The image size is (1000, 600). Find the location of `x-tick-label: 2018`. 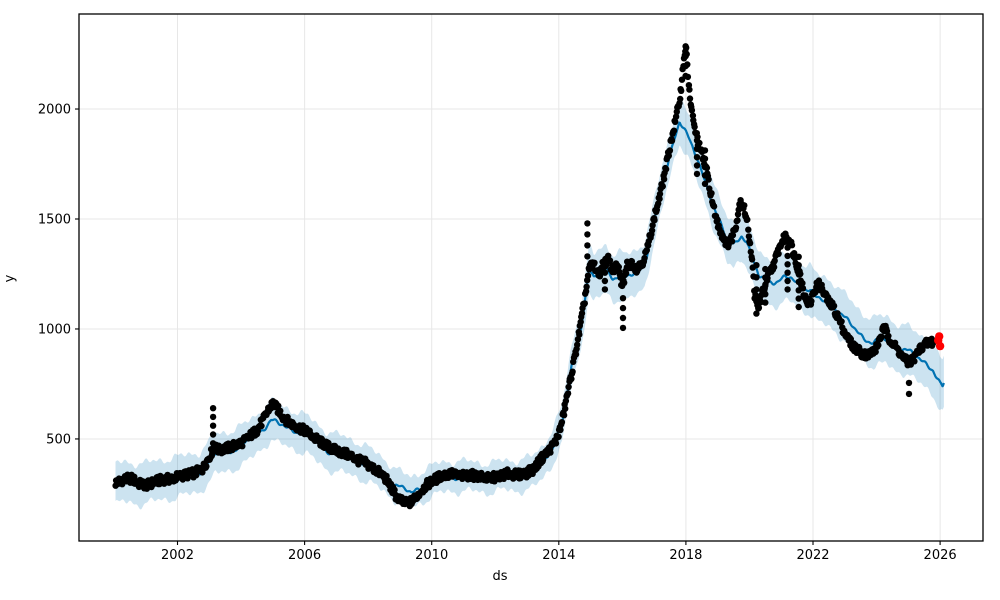

x-tick-label: 2018 is located at coordinates (685, 555).